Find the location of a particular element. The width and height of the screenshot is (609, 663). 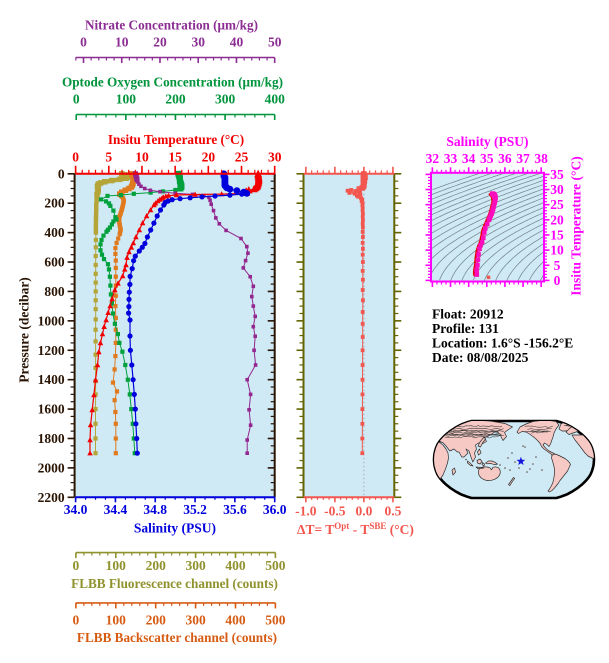

svg-text: 2200 is located at coordinates (51, 497).